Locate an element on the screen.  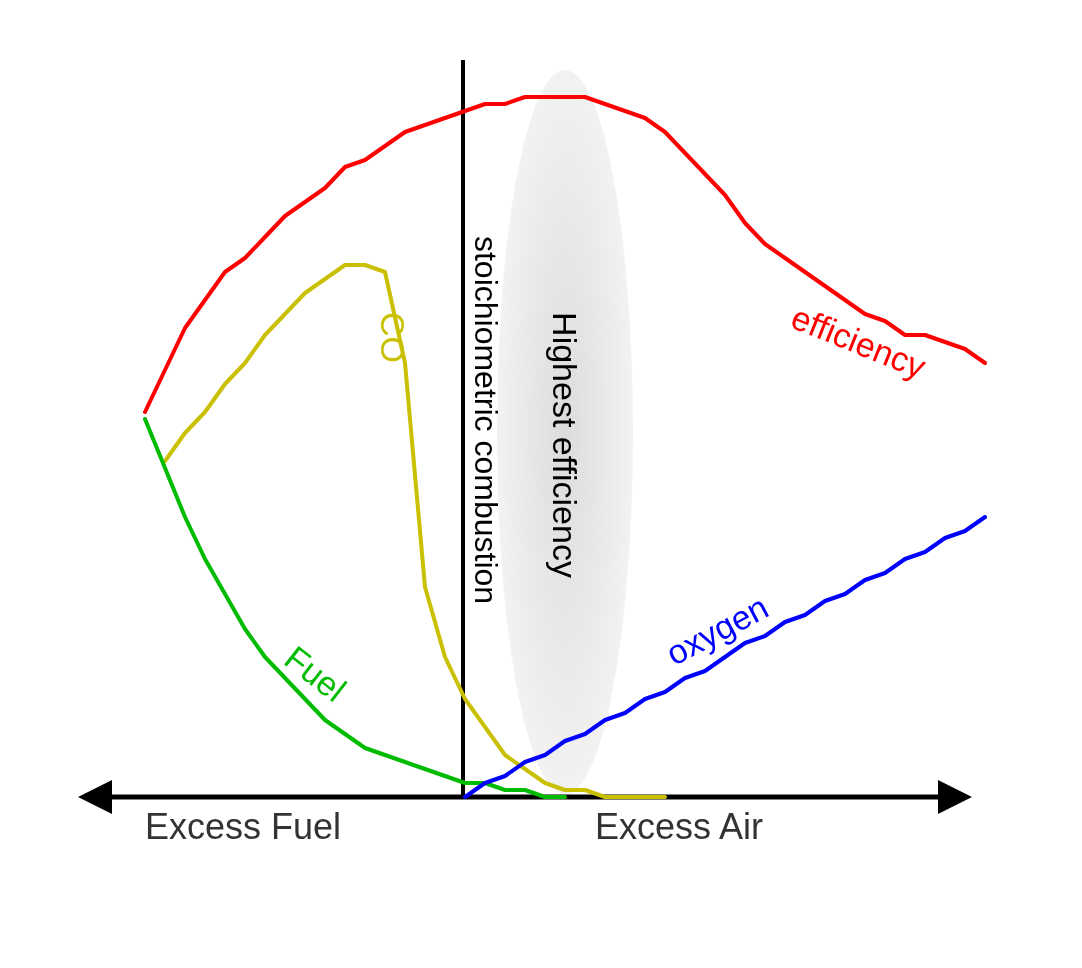
annotation: stoichiometric combustion is located at coordinates (486, 420).